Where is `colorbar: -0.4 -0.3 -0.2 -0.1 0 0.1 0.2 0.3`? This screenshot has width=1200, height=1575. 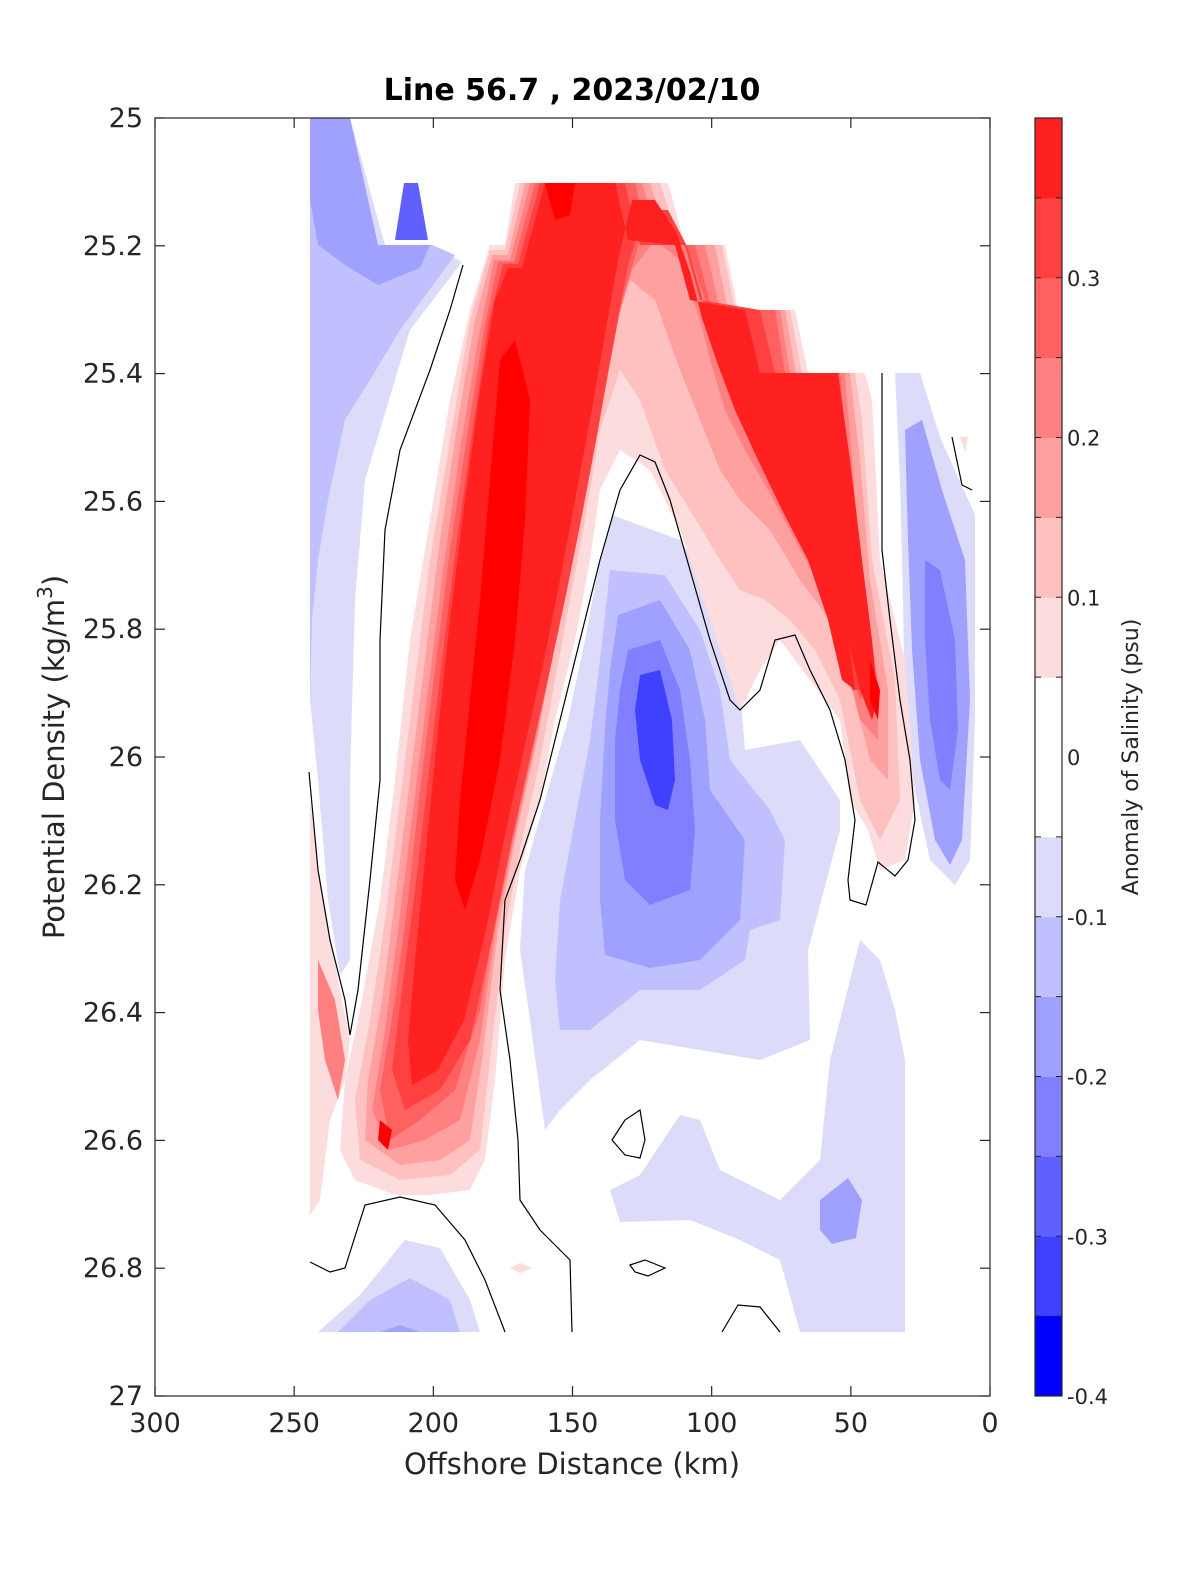
colorbar: -0.4 -0.3 -0.2 -0.1 0 0.1 0.2 0.3 is located at coordinates (1071, 763).